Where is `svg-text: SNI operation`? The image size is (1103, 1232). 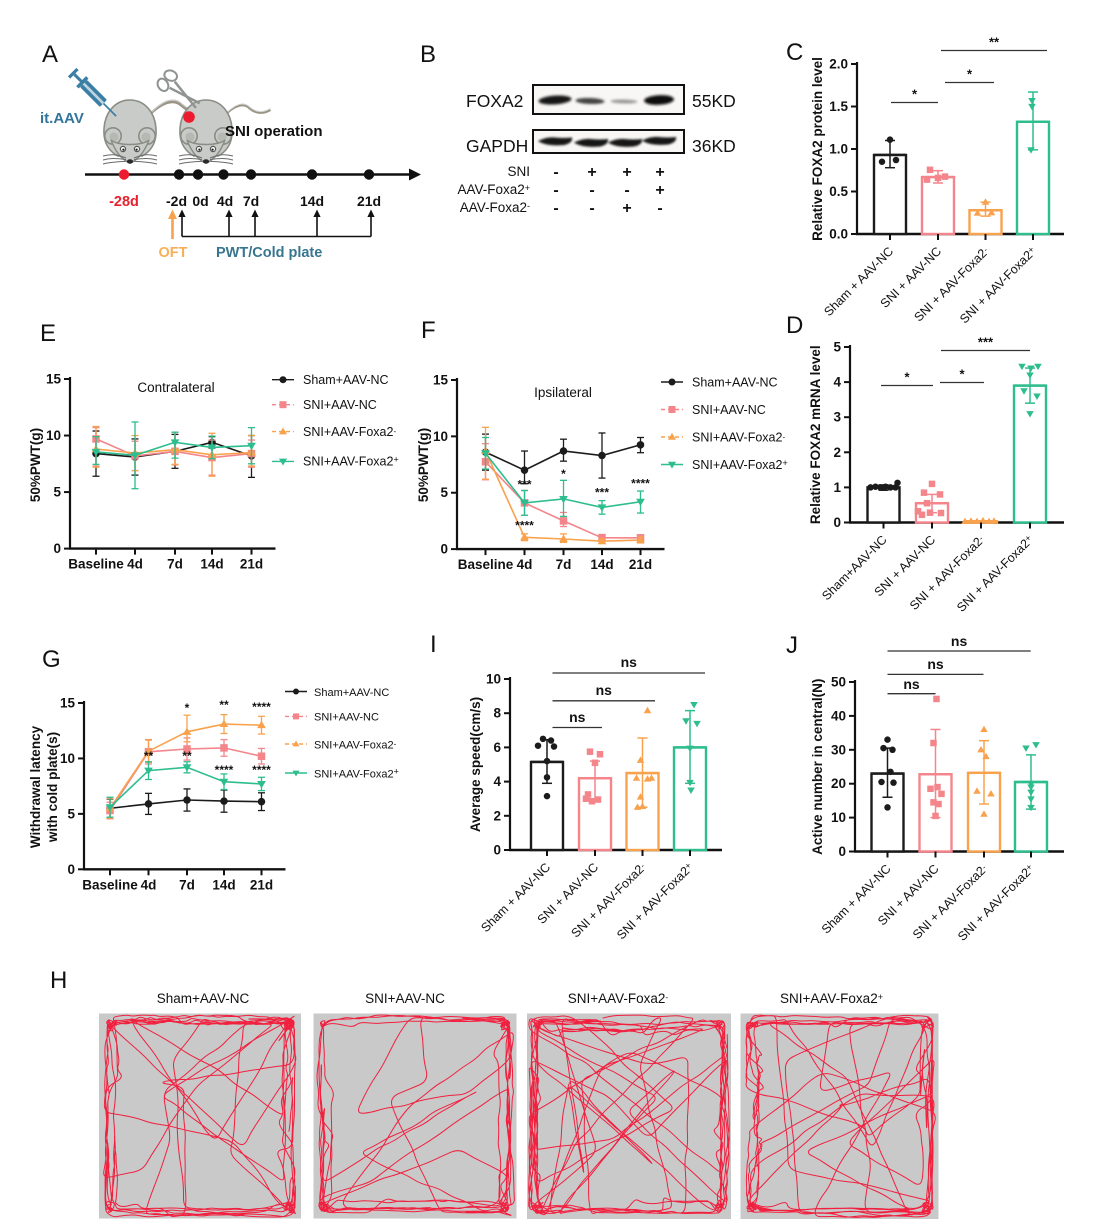
svg-text: SNI operation is located at coordinates (274, 131).